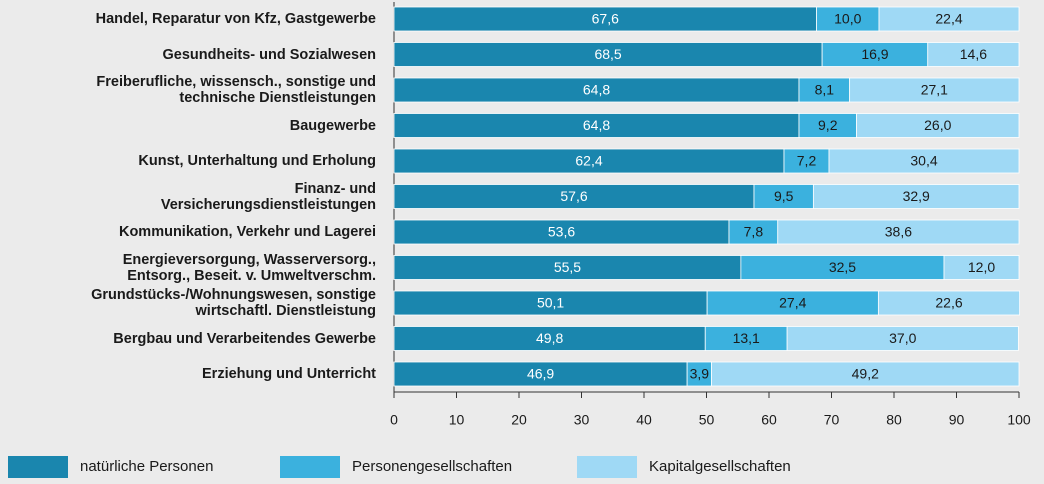 The height and width of the screenshot is (484, 1044). I want to click on value-label: 53,6, so click(561, 232).